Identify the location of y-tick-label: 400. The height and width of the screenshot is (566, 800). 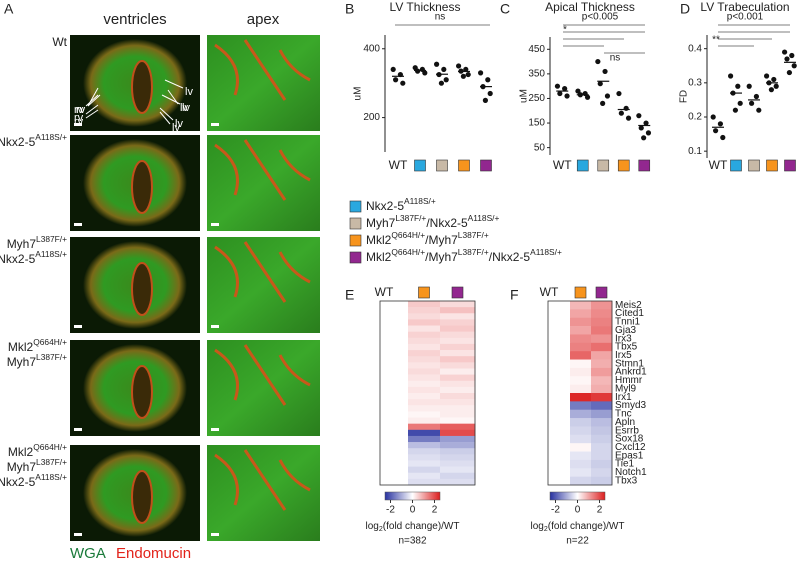
(371, 48).